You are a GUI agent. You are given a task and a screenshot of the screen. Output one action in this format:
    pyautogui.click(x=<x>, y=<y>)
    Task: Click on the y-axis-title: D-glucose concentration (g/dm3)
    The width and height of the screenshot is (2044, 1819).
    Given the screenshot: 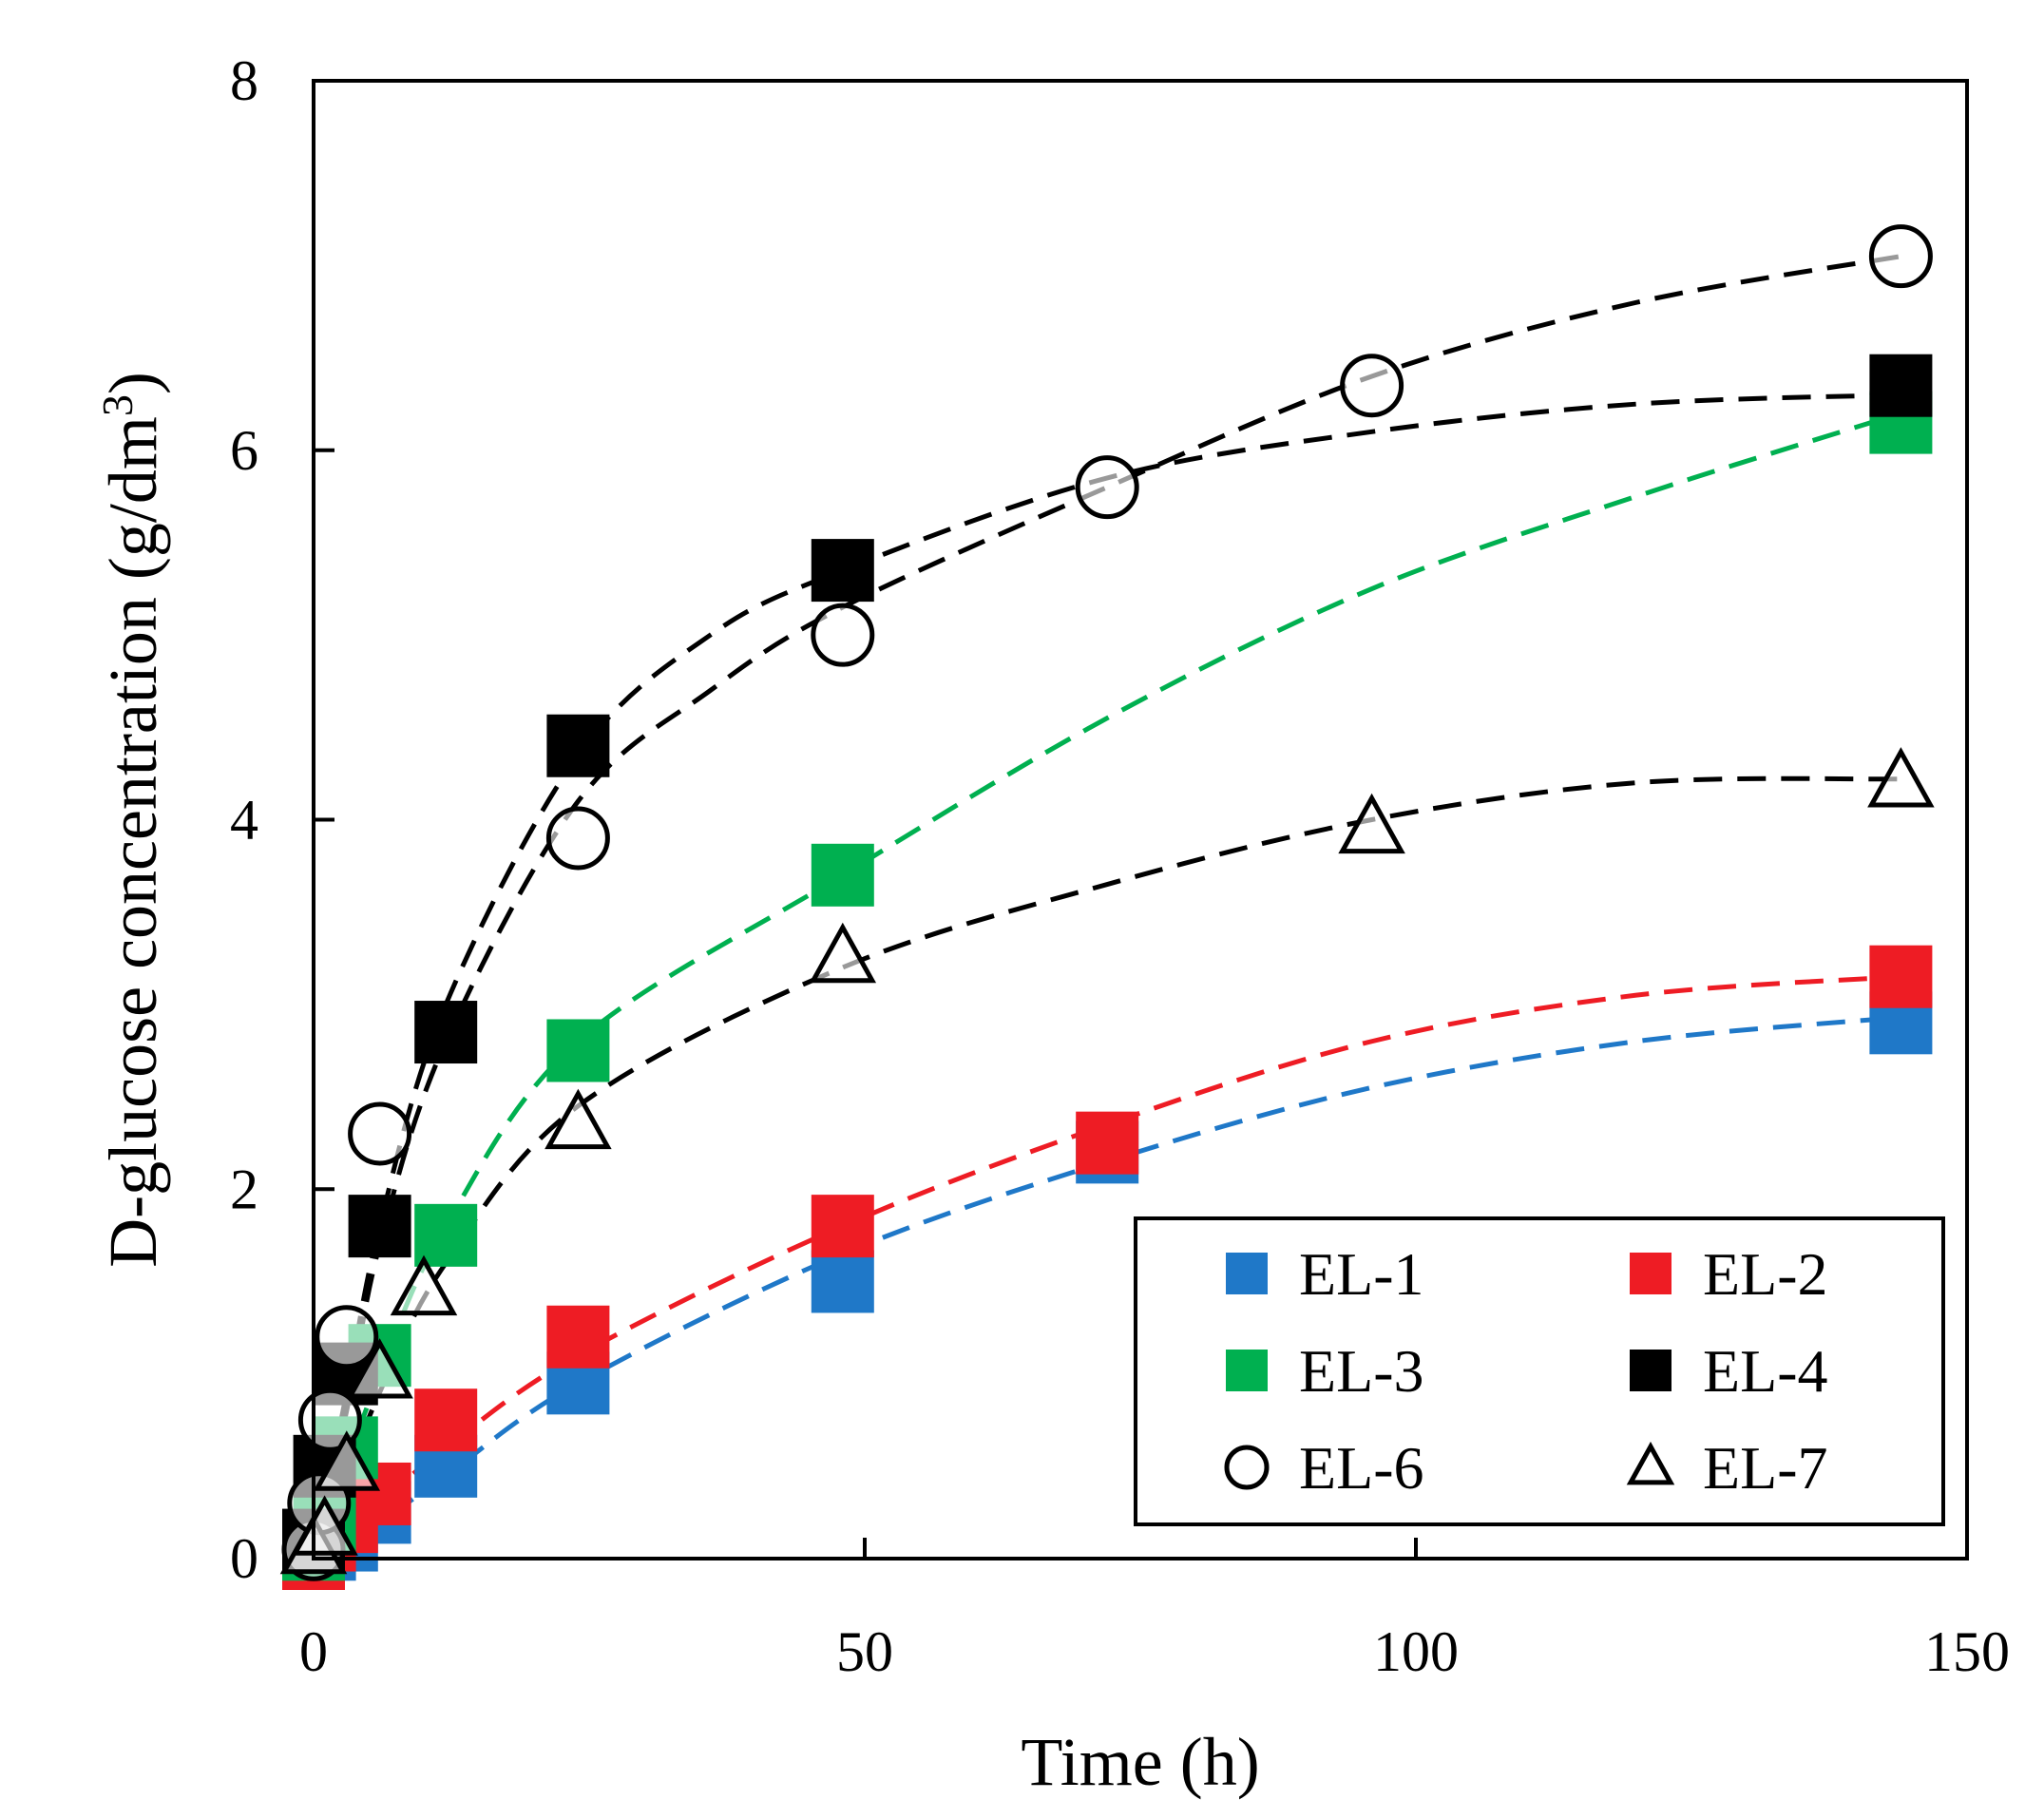 What is the action you would take?
    pyautogui.click(x=133, y=820)
    